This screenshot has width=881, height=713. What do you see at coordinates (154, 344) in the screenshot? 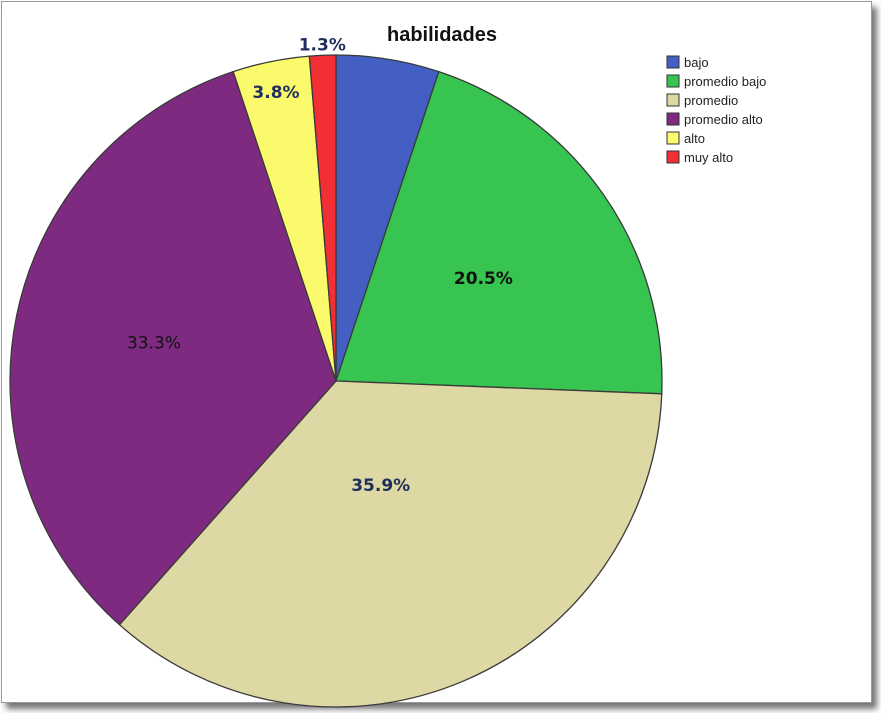
I see `slice-label-promedio-alto: 33.3%` at bounding box center [154, 344].